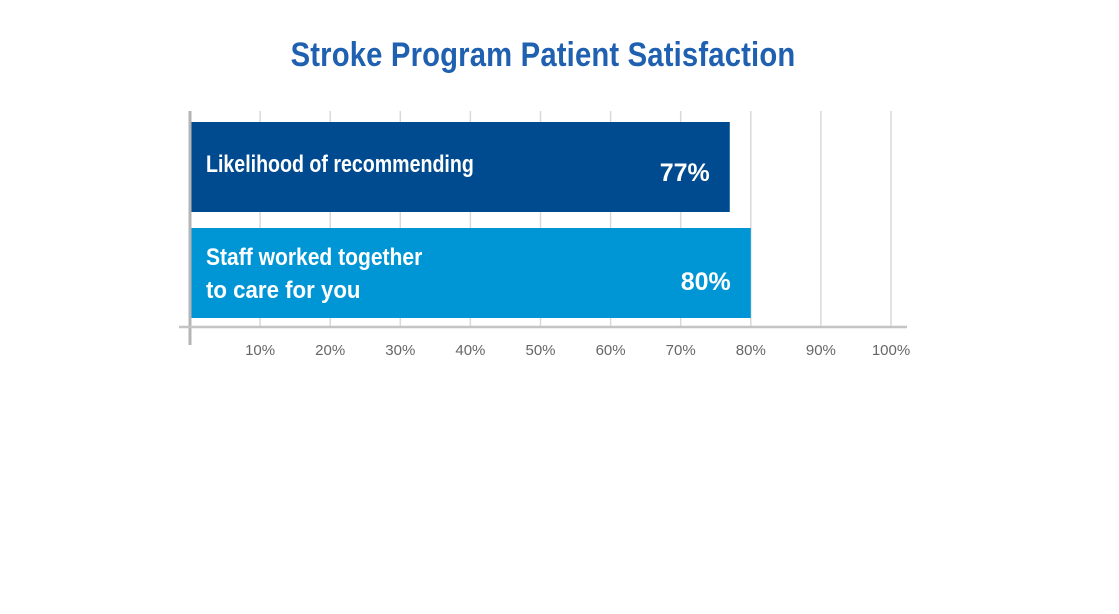 The image size is (1119, 614). What do you see at coordinates (314, 257) in the screenshot?
I see `bar-2-label-line-1: Staff worked together` at bounding box center [314, 257].